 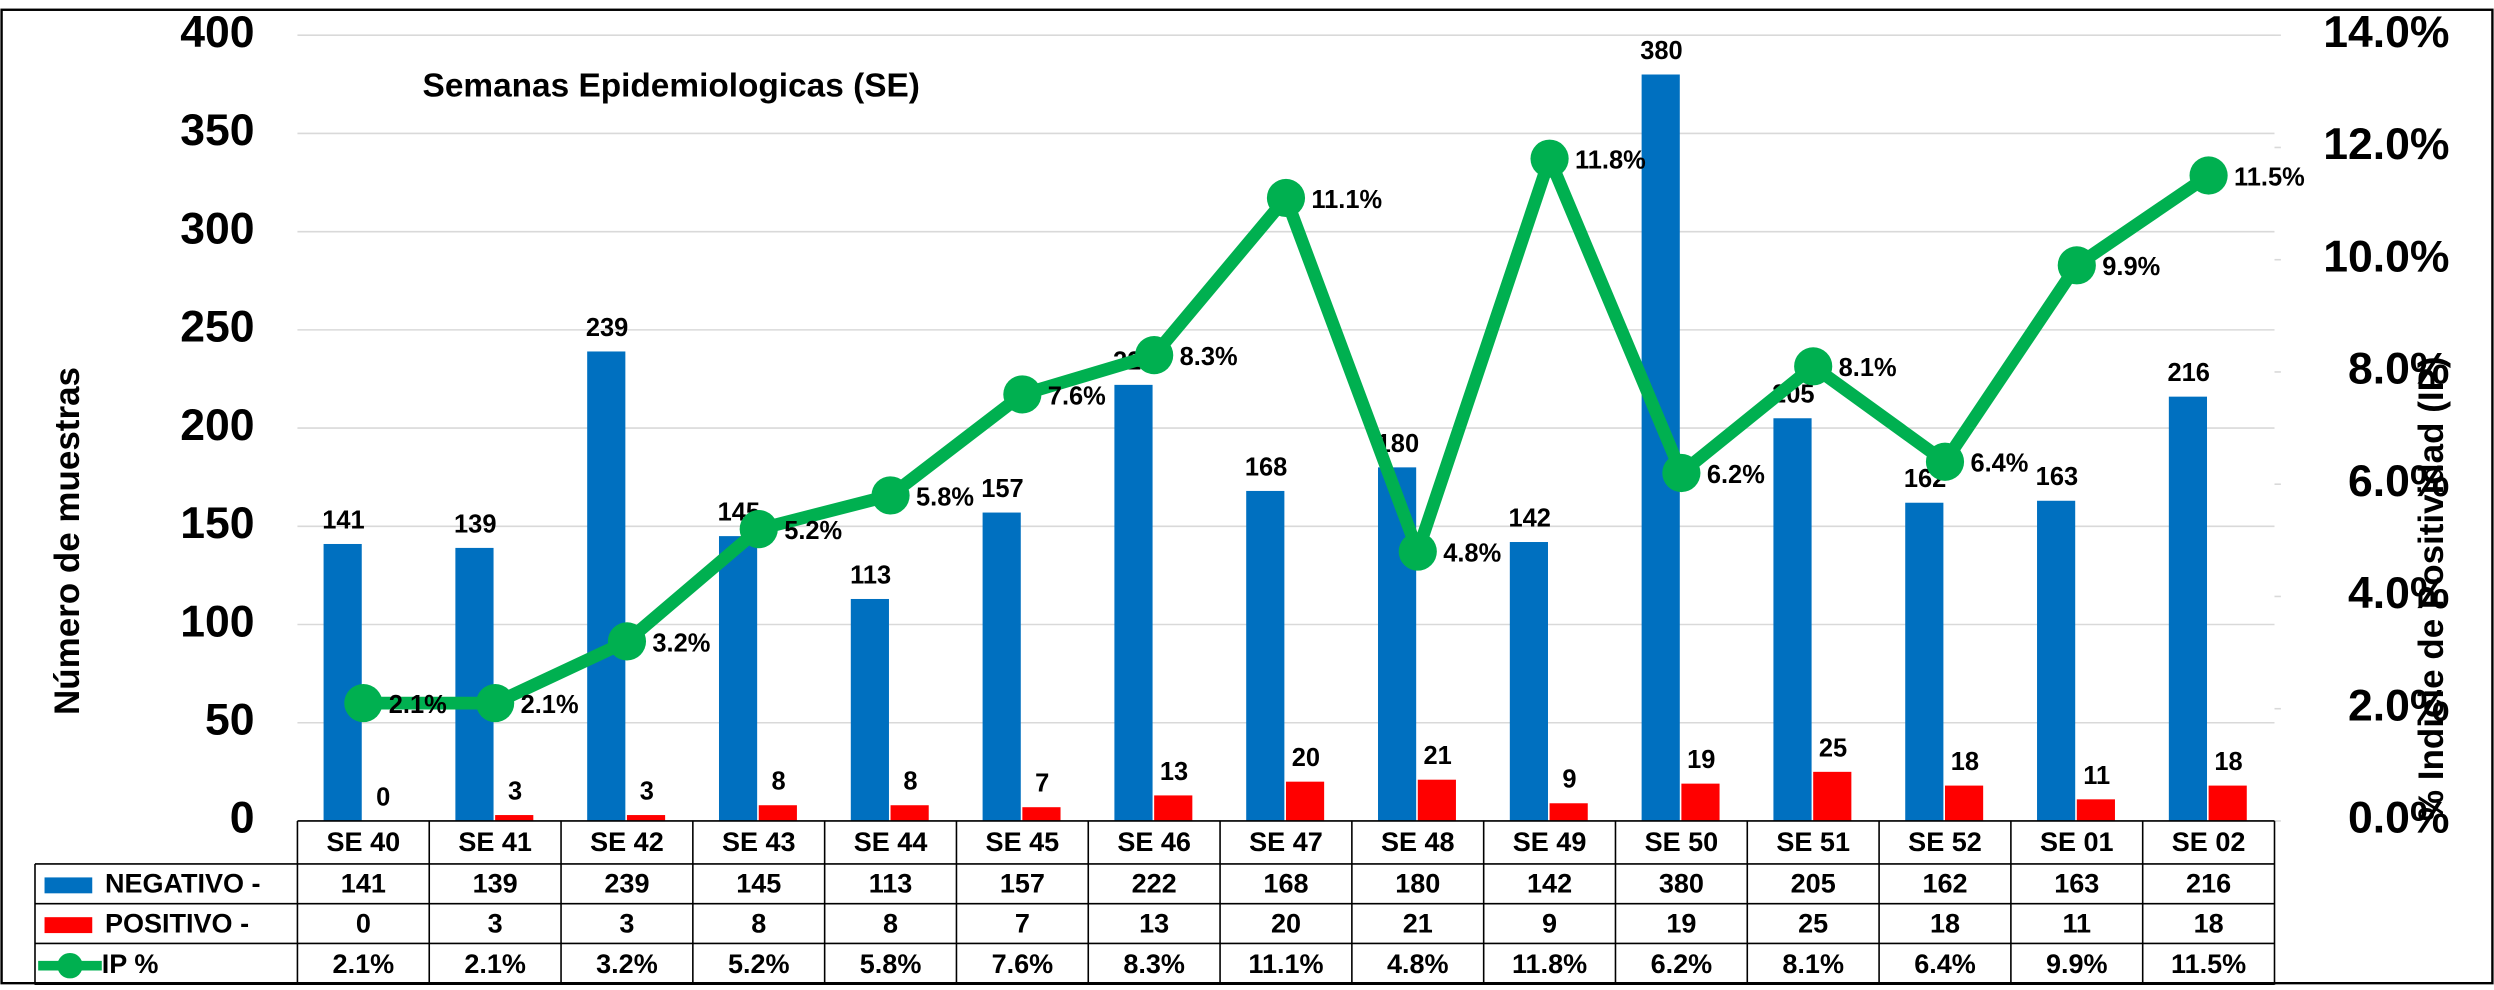 What do you see at coordinates (891, 964) in the screenshot?
I see `table-cell: 5.8%` at bounding box center [891, 964].